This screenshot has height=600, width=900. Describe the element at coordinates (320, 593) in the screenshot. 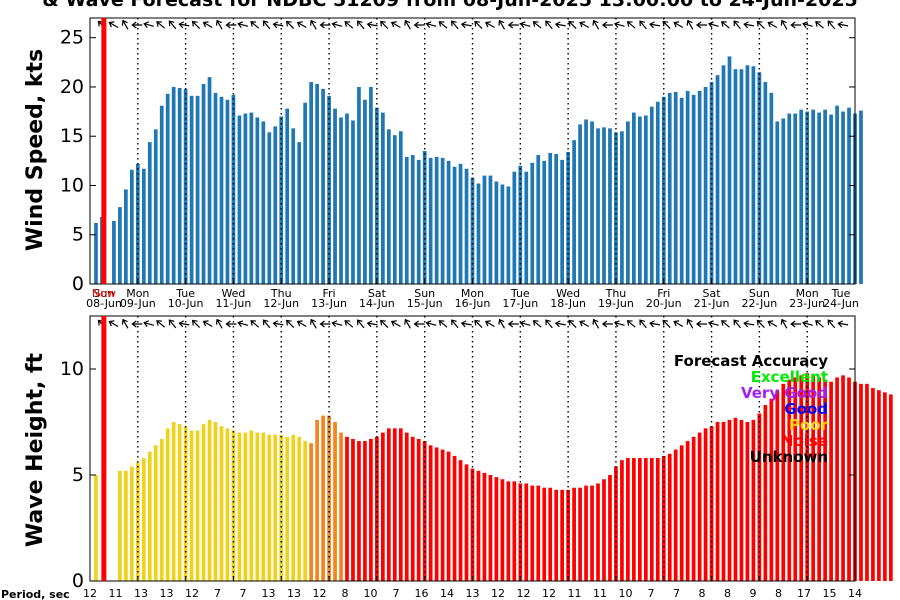

I see `period-value: 12` at that location.